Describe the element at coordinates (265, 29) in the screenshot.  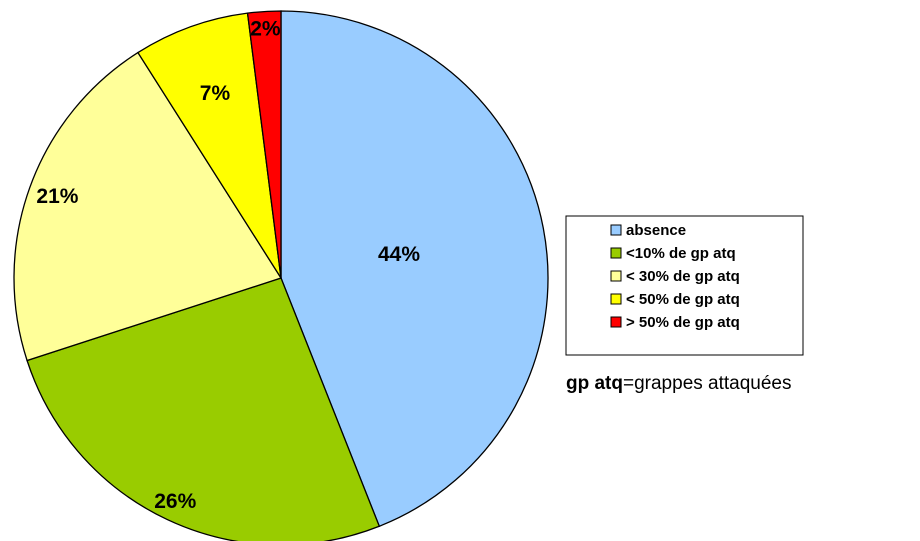
I see `data-label: 2%` at that location.